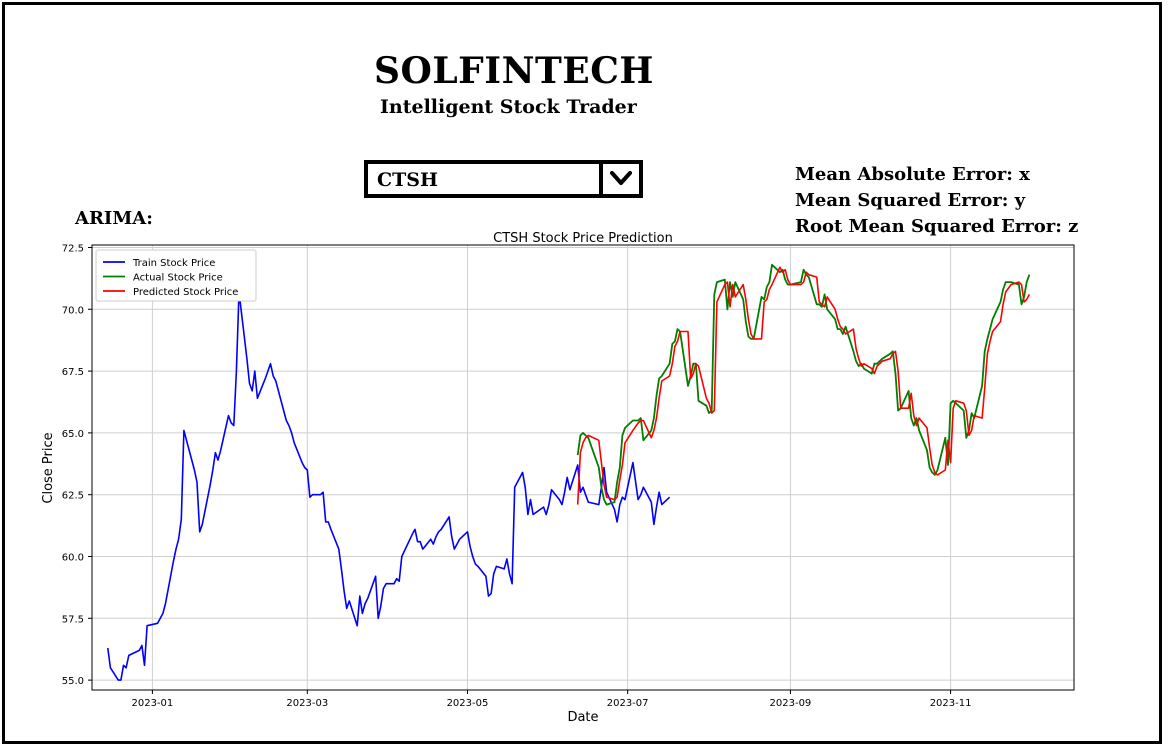 The height and width of the screenshot is (752, 1170). I want to click on y-tick-label: 65.0, so click(73, 434).